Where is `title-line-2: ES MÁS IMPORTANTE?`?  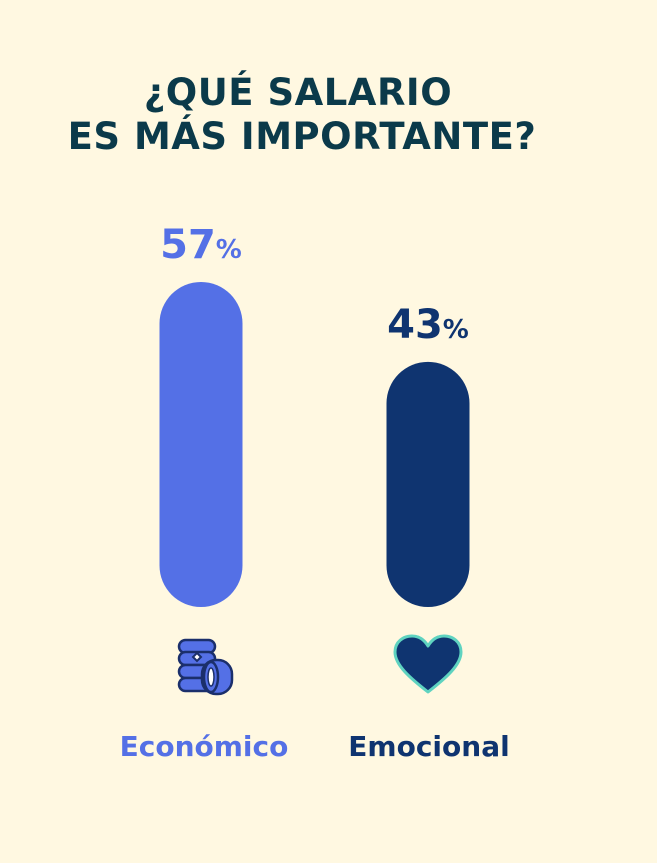 title-line-2: ES MÁS IMPORTANTE? is located at coordinates (302, 136).